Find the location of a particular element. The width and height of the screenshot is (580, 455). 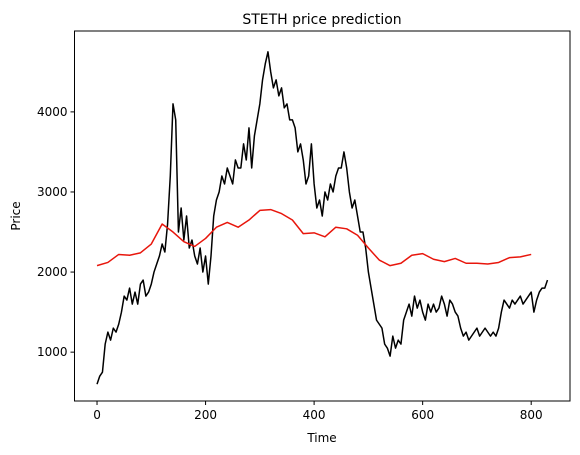

x-tick-label: 0 is located at coordinates (97, 415).